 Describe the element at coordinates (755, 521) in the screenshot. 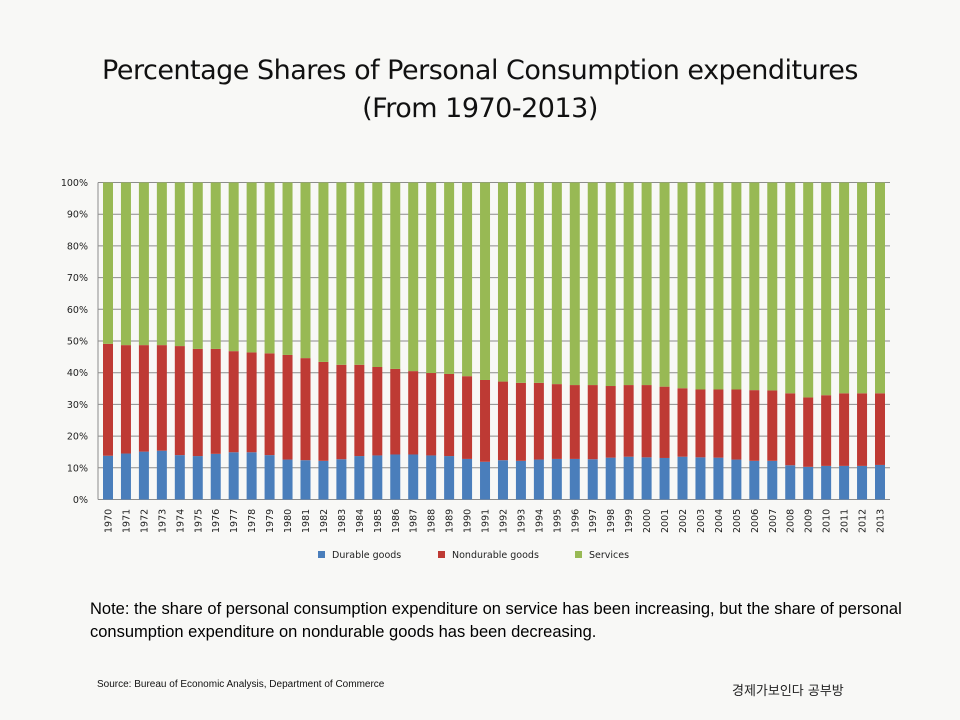

I see `x-tick-label: 2006` at that location.